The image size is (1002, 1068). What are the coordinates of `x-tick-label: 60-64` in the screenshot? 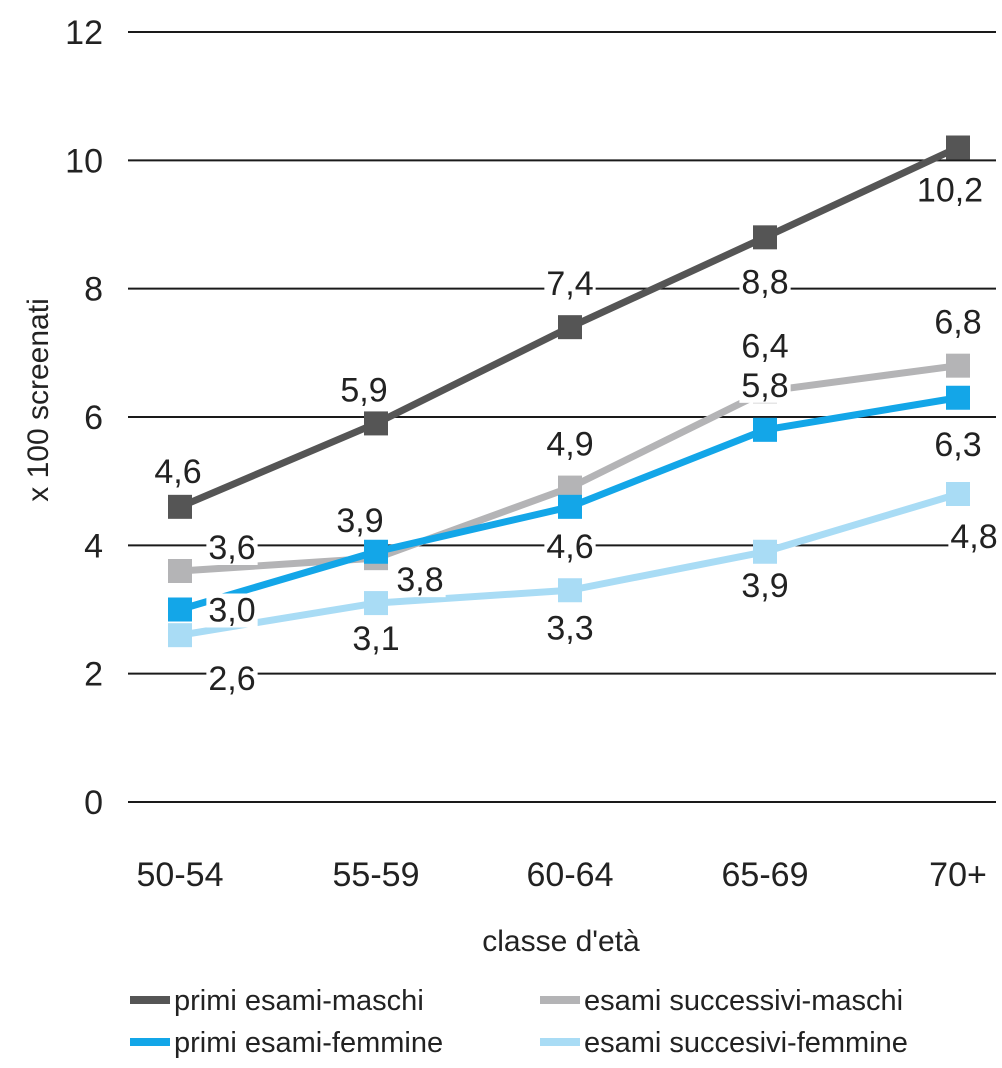 It's located at (570, 875).